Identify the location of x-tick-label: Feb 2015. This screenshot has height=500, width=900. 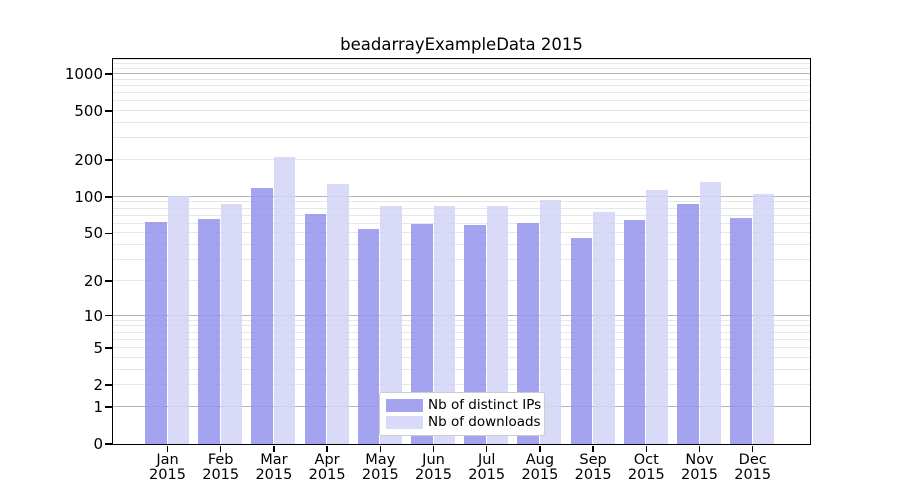
(221, 468).